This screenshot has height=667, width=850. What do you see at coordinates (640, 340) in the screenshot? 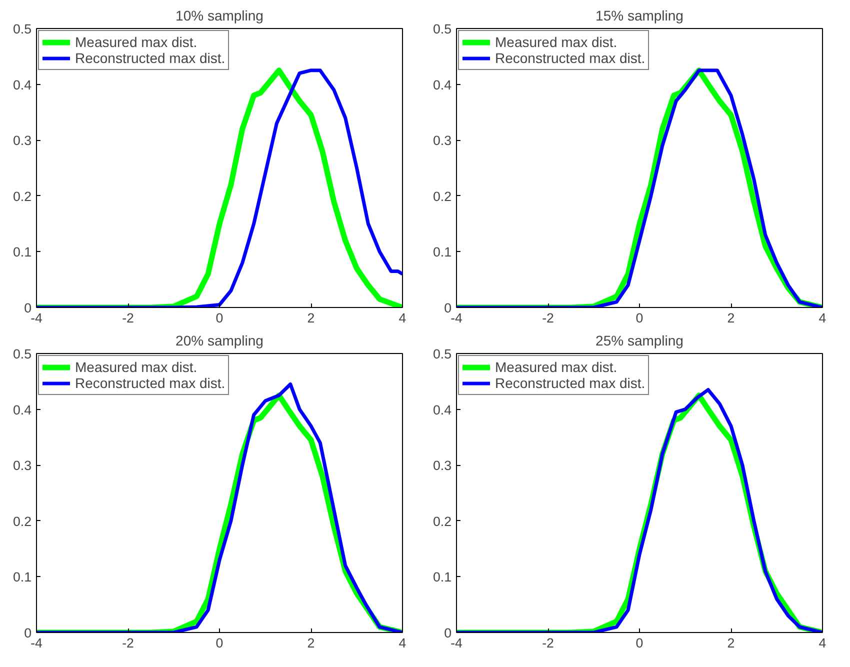
I see `chart-title: 25% sampling` at bounding box center [640, 340].